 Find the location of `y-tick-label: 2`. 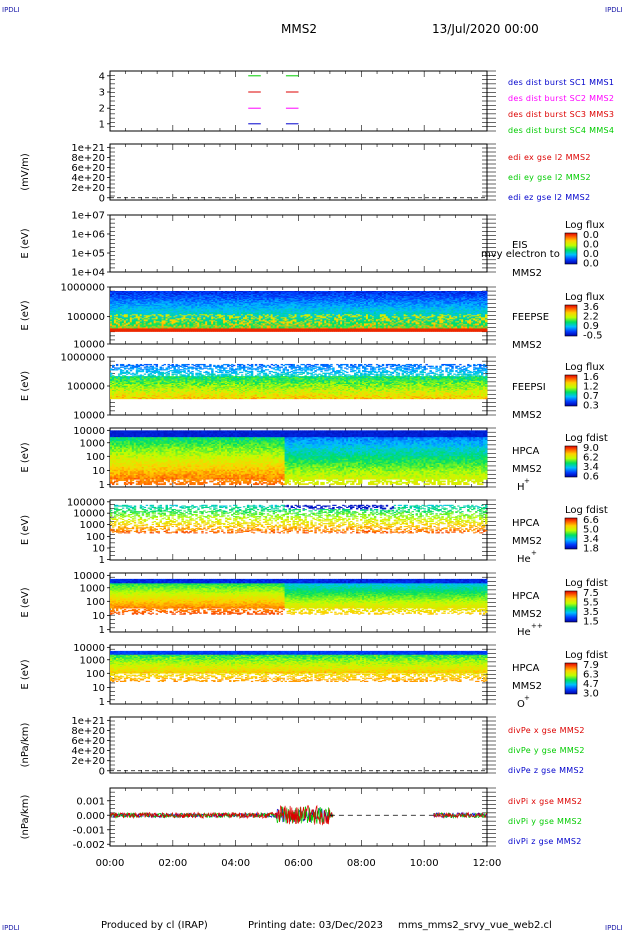

y-tick-label: 2 is located at coordinates (102, 109).